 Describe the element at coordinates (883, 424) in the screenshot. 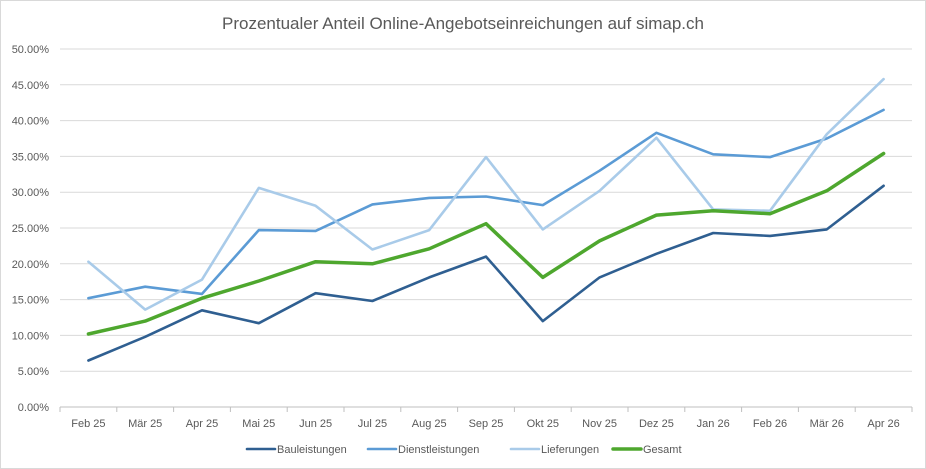

I see `x-tick-label: Apr 26` at that location.